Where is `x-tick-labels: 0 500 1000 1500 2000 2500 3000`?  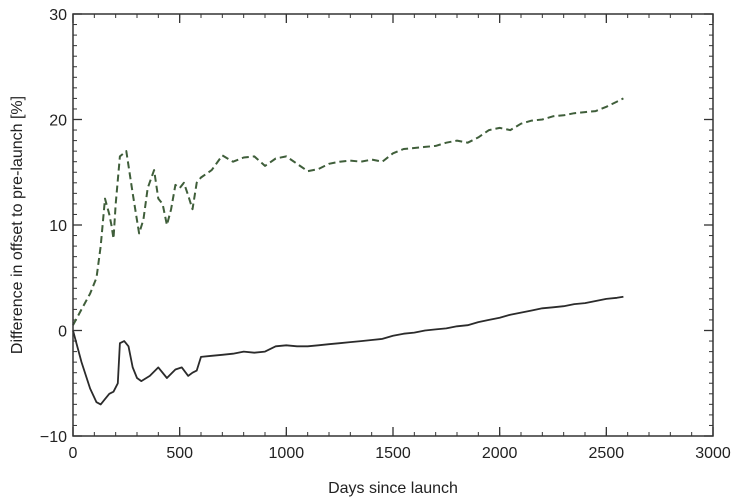
x-tick-labels: 0 500 1000 1500 2000 2500 3000 is located at coordinates (400, 453).